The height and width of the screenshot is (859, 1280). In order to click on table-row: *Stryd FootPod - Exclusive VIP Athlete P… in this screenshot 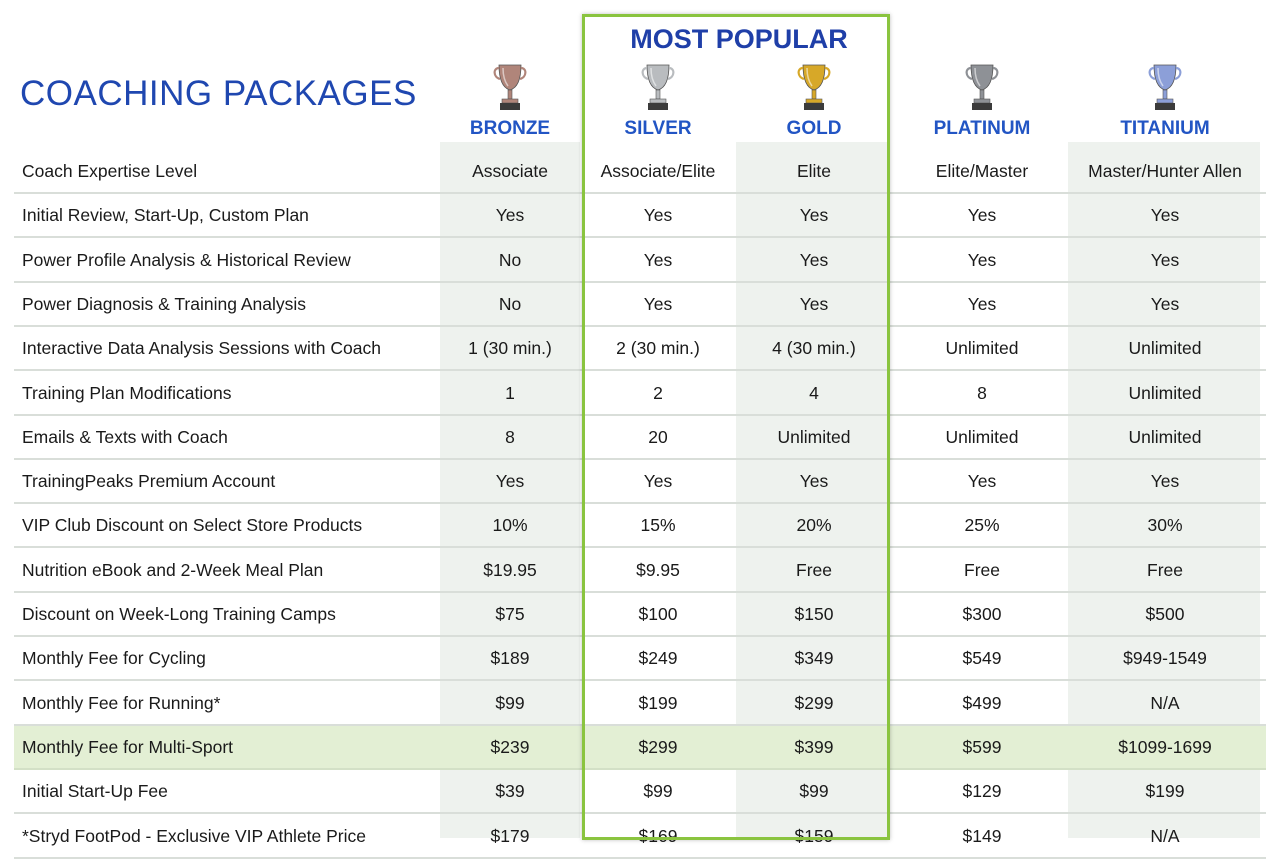, I will do `click(640, 837)`.